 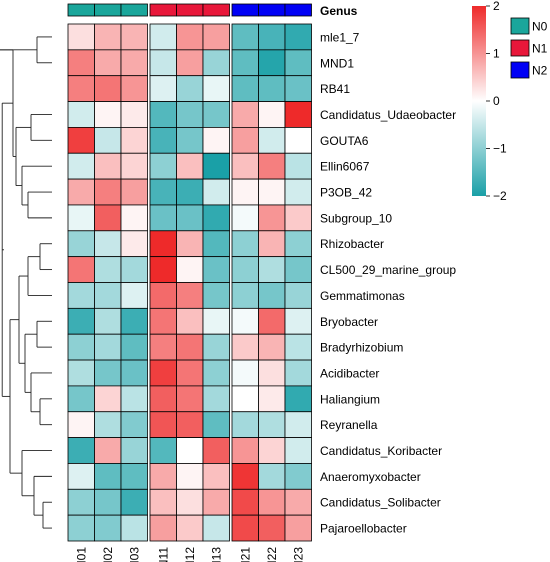 What do you see at coordinates (190, 554) in the screenshot?
I see `column-label: N12` at bounding box center [190, 554].